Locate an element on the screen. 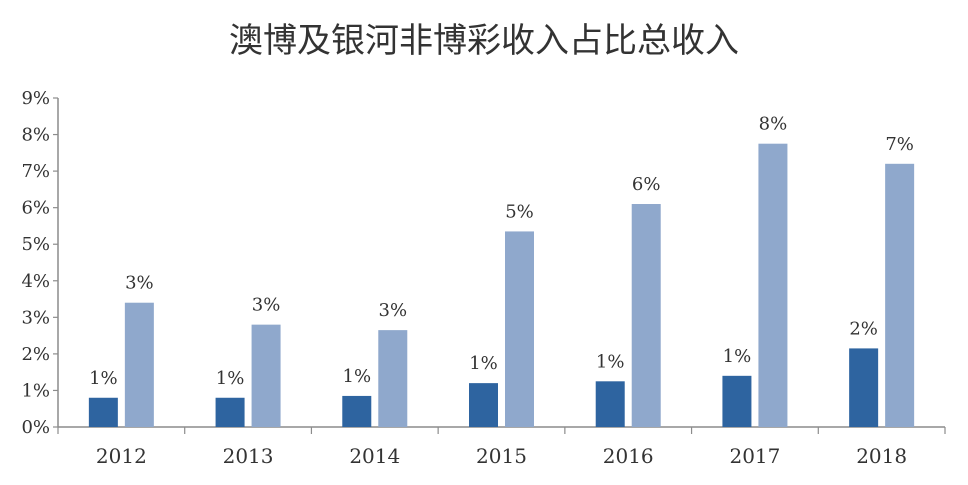 This screenshot has height=485, width=968. y-tick-label: 3% is located at coordinates (35, 317).